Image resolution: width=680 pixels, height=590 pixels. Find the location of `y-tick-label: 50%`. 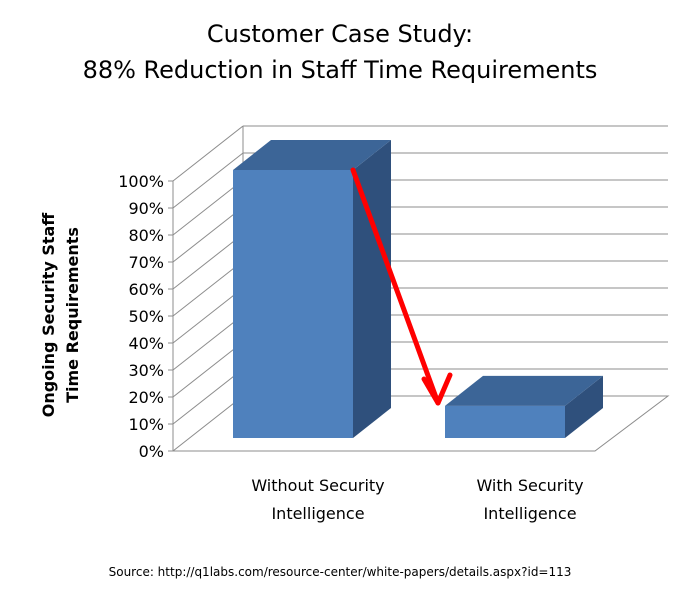

y-tick-label: 50% is located at coordinates (146, 316).